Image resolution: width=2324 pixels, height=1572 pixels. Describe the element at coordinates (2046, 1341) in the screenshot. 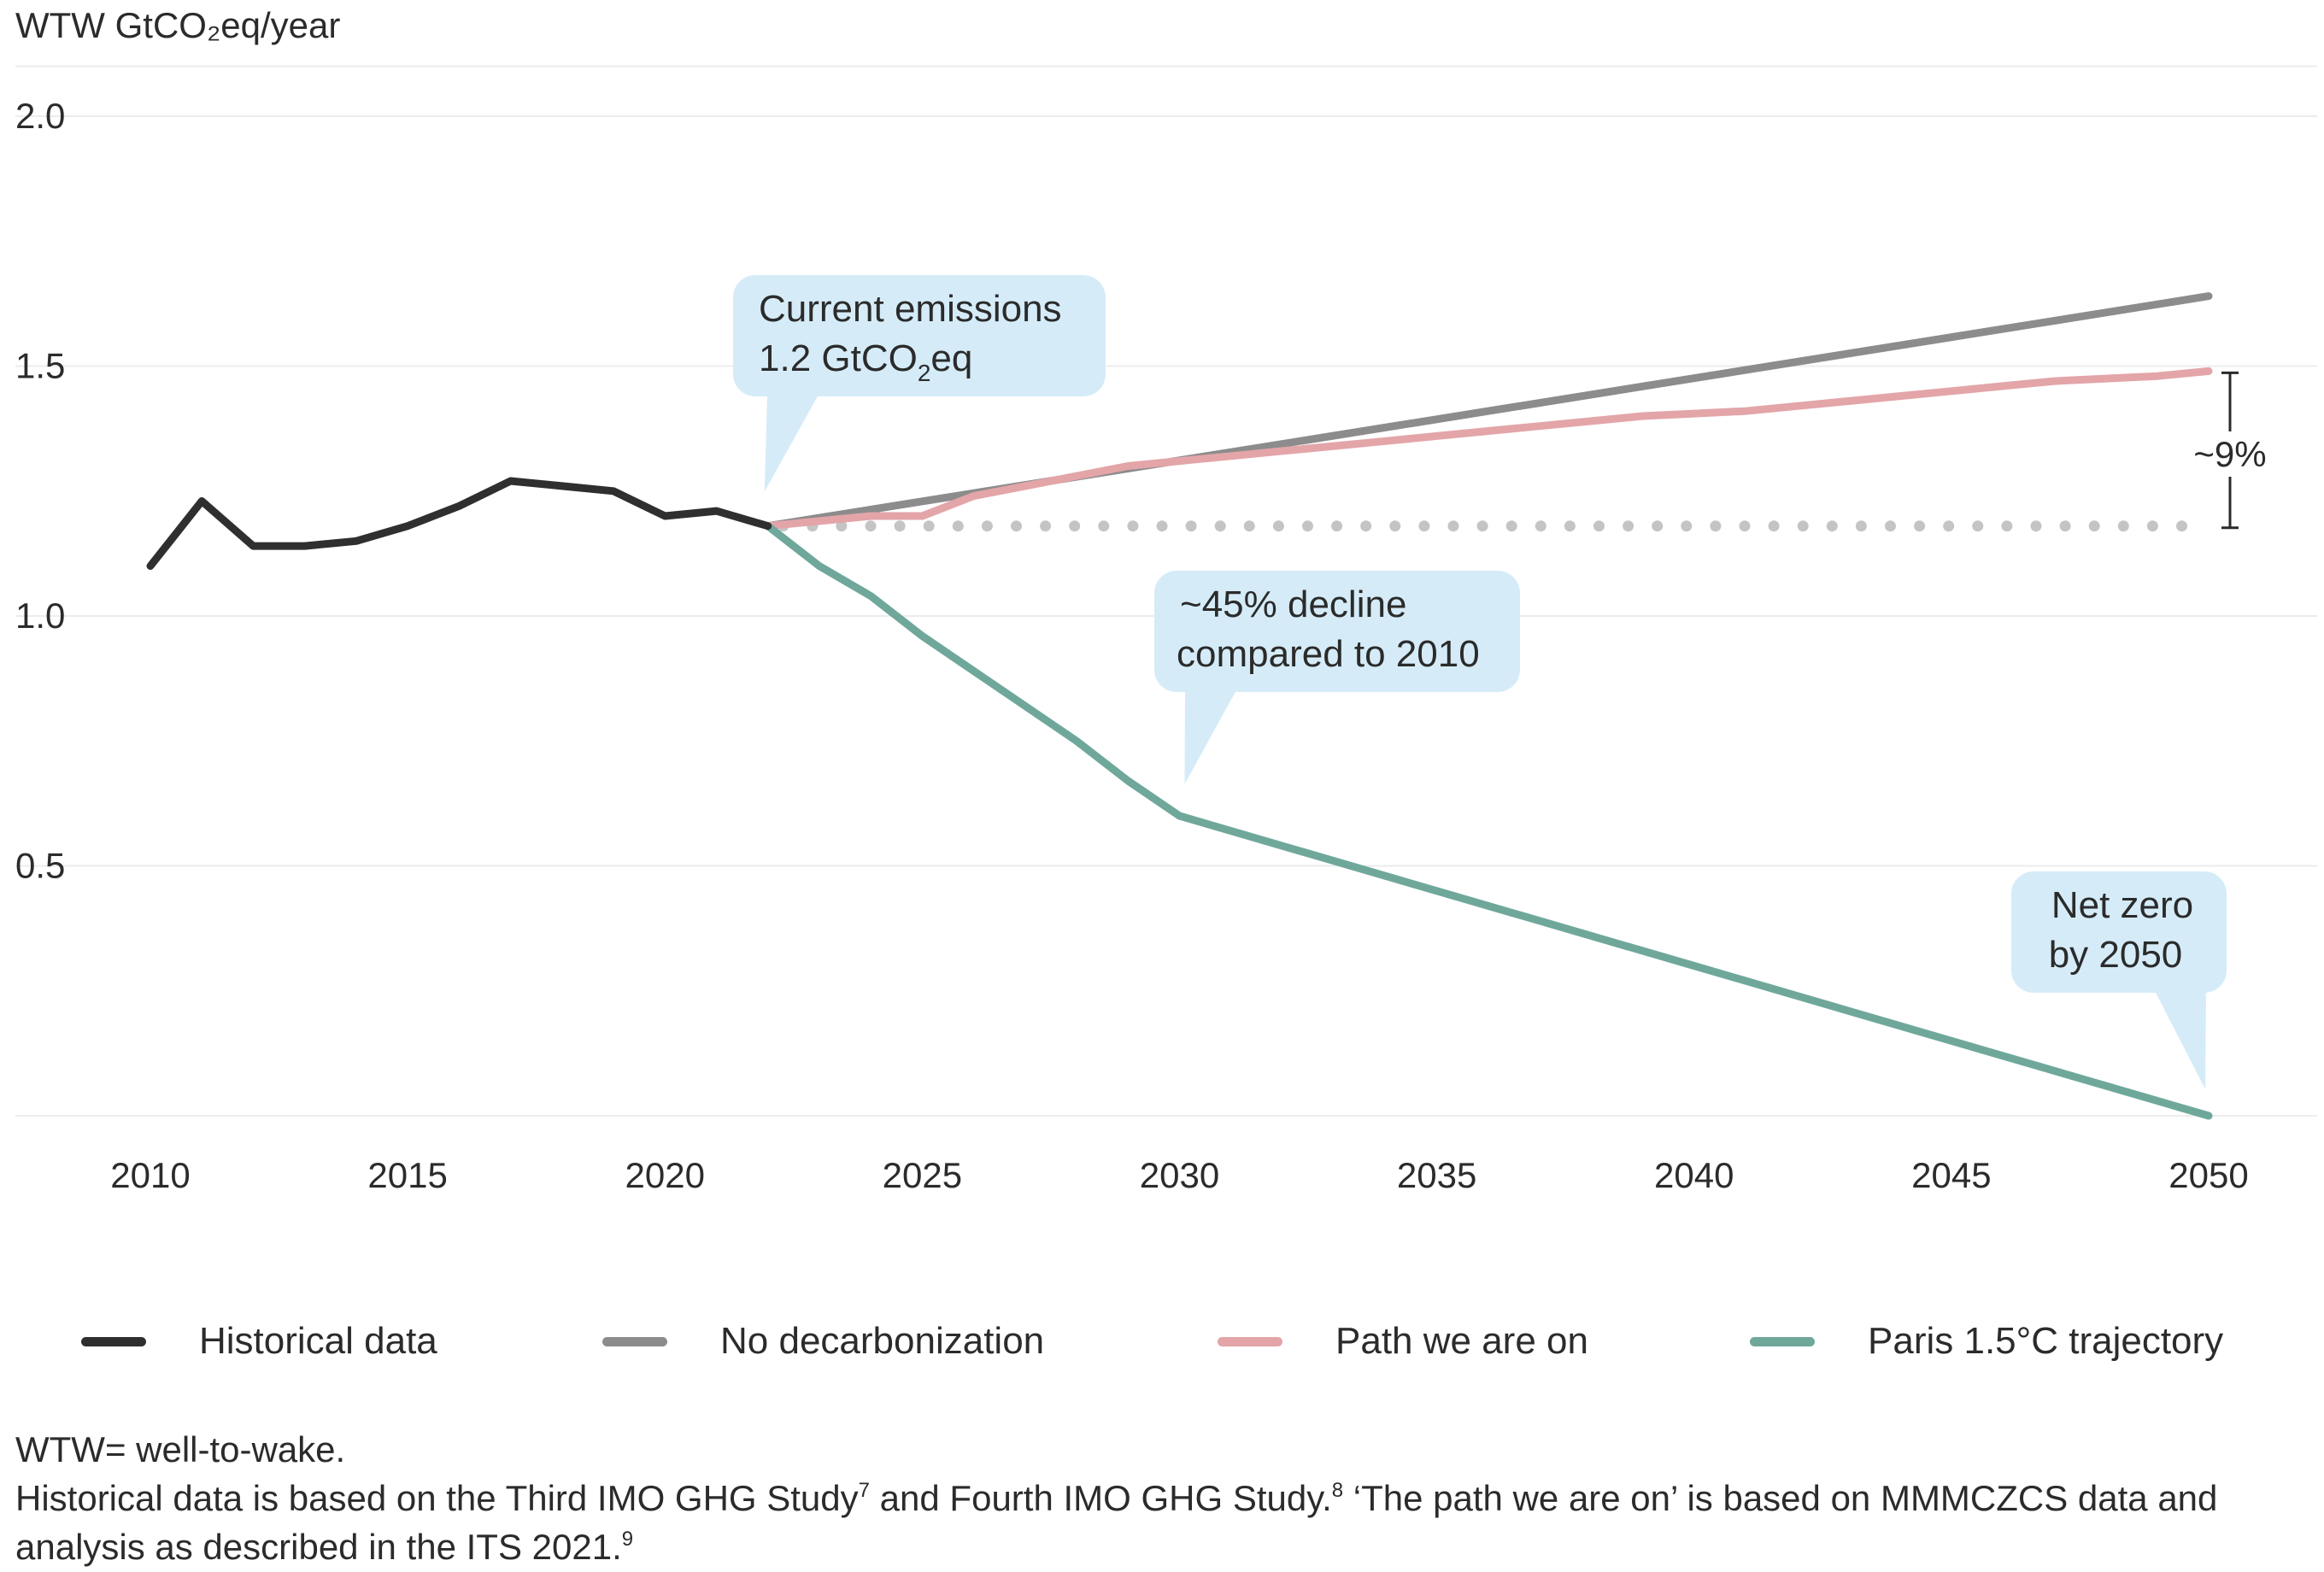

I see `legend-label-paris-trajectory: Paris 1.5°C trajectory` at that location.